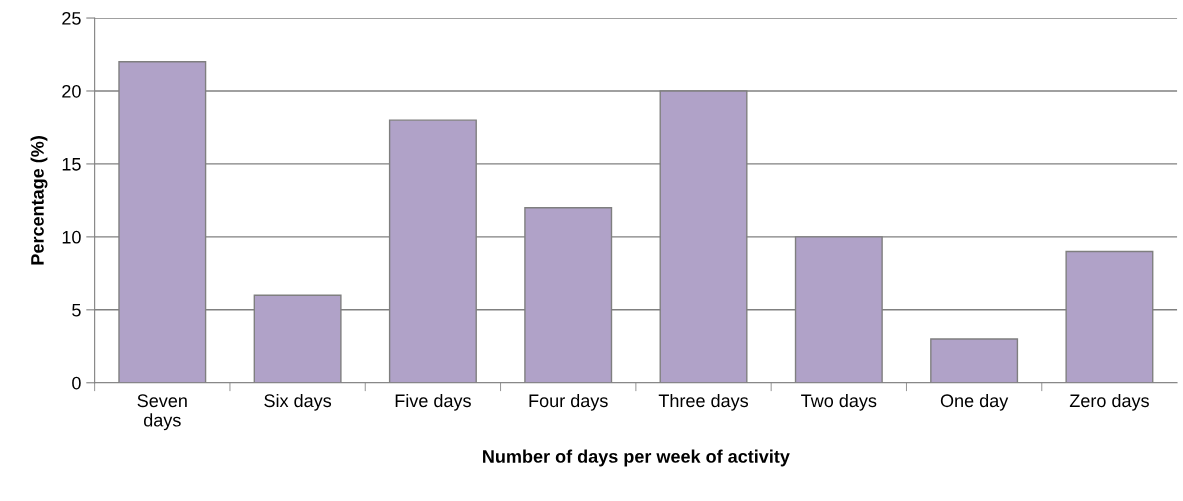  What do you see at coordinates (76, 310) in the screenshot?
I see `y-tick-label: 5` at bounding box center [76, 310].